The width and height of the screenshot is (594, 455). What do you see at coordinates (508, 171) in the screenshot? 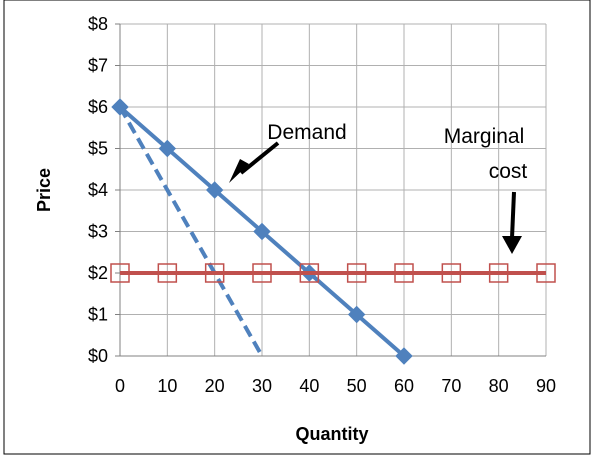
I see `marginal-cost-annotation-line-2: cost` at bounding box center [508, 171].